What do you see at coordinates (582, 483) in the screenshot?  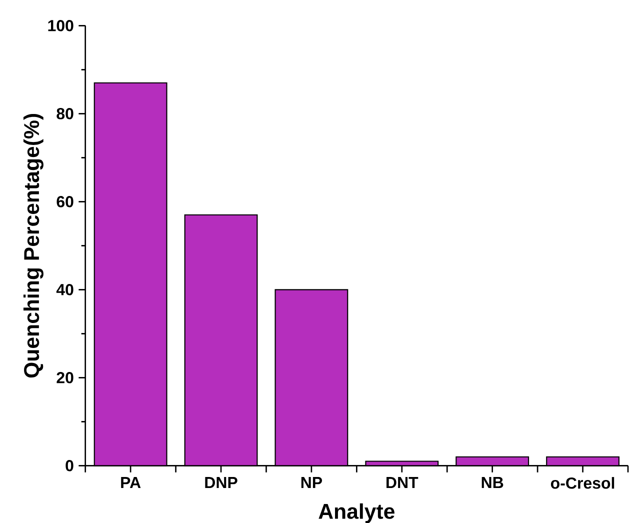 I see `x-tick-label: o-Cresol` at bounding box center [582, 483].